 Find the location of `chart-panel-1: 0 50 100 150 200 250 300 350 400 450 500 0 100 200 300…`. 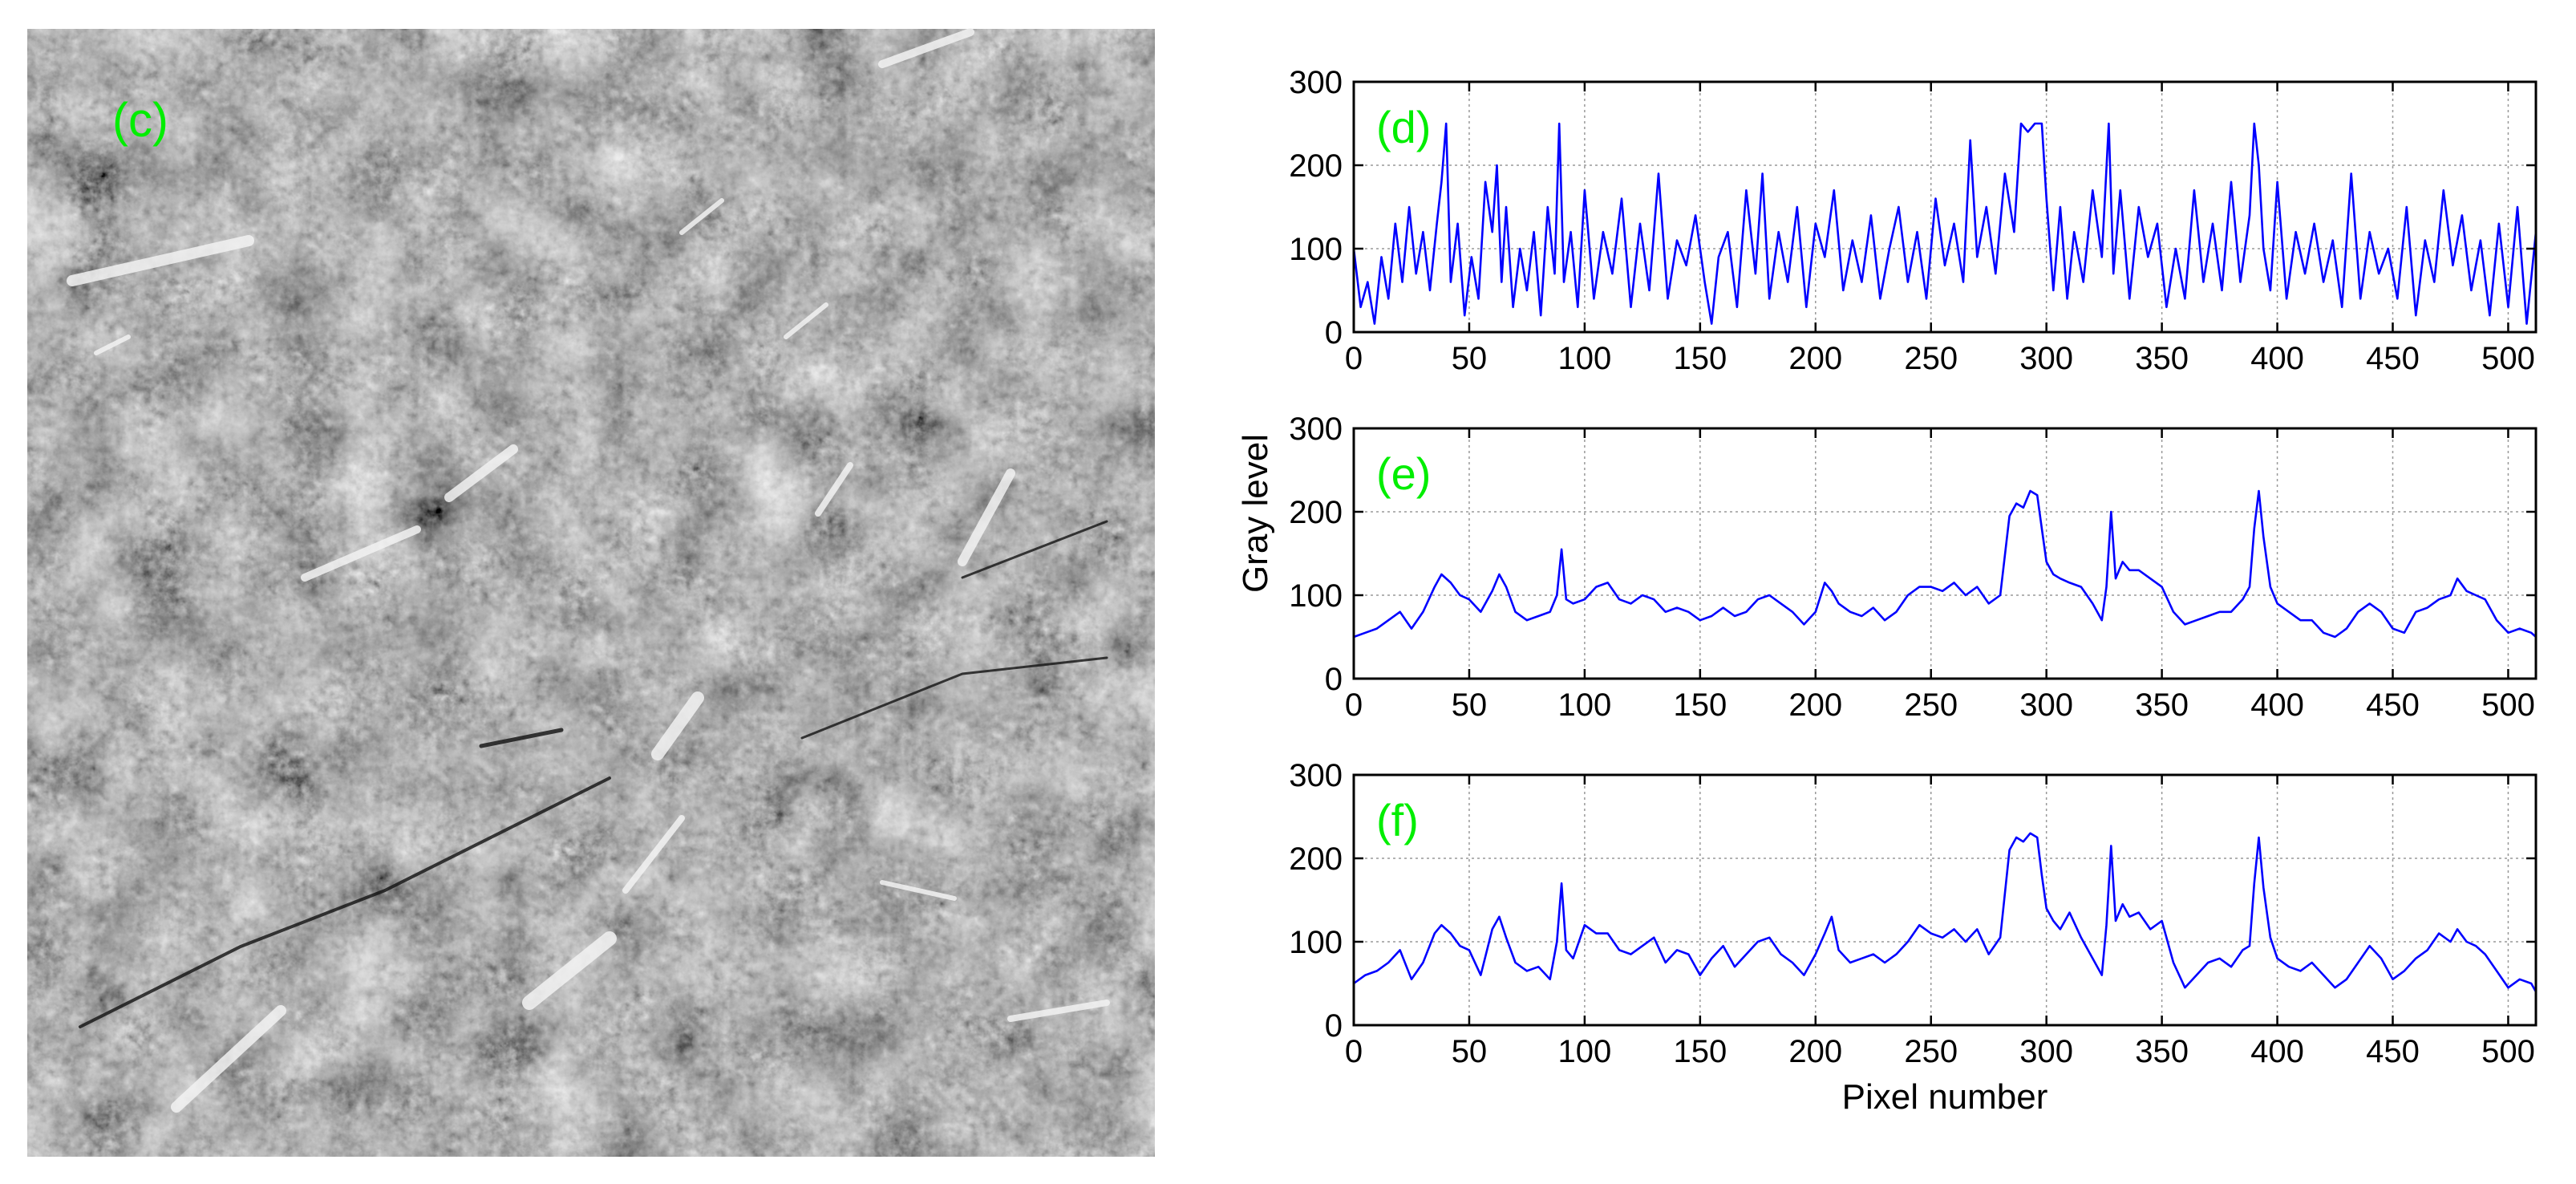

chart-panel-1: 0 50 100 150 200 250 300 350 400 450 500 0 100 200 300… is located at coordinates (1913, 568).